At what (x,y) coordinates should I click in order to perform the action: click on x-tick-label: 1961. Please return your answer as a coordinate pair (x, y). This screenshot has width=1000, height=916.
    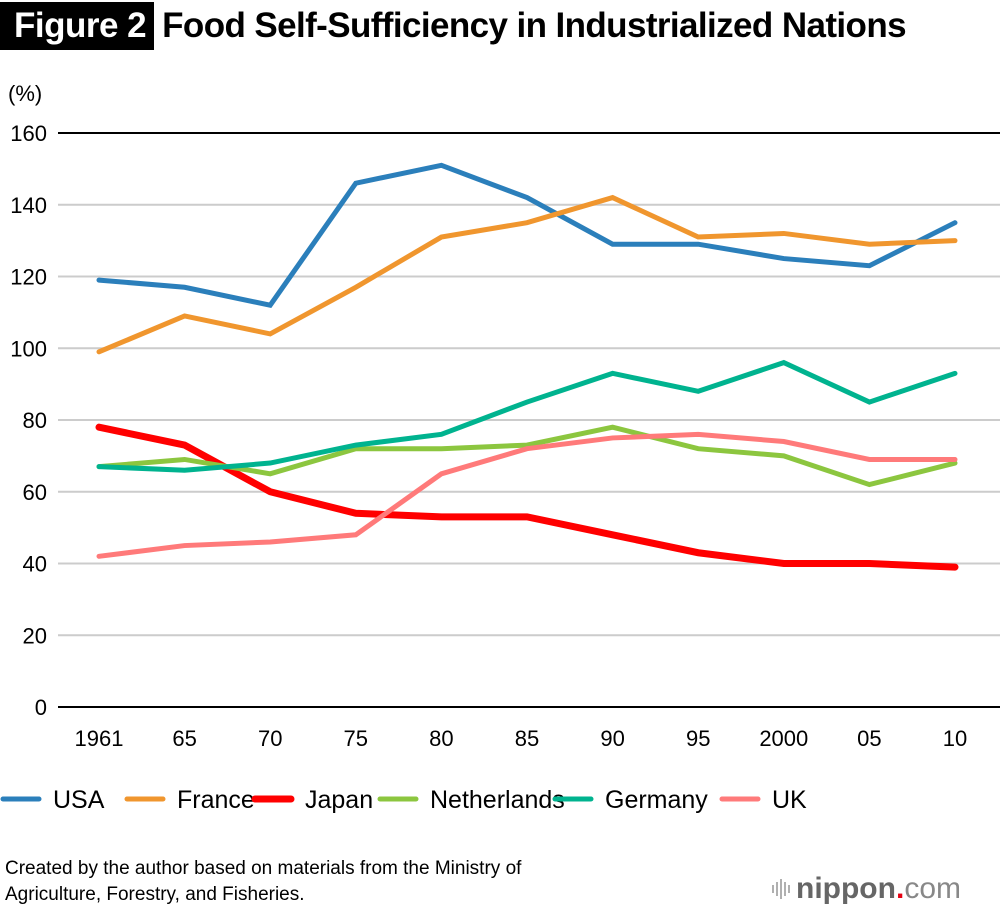
    Looking at the image, I should click on (99, 738).